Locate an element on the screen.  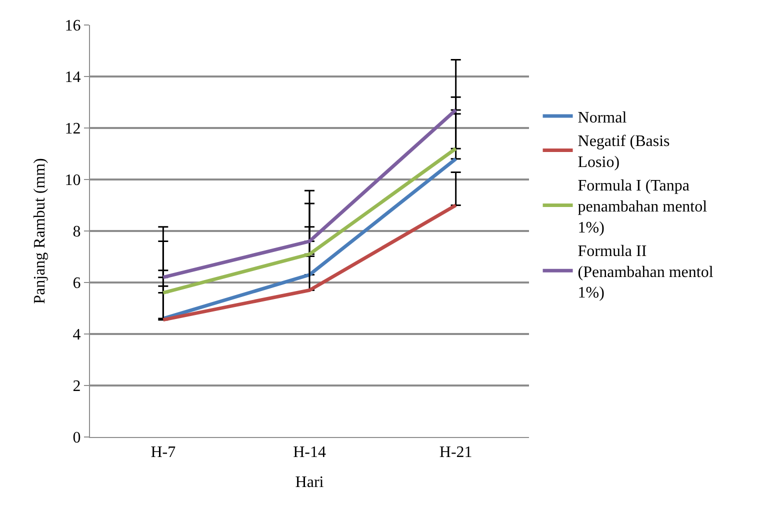
legend-label: Formula I (Tanpa penambahan mentol 1%) is located at coordinates (643, 207).